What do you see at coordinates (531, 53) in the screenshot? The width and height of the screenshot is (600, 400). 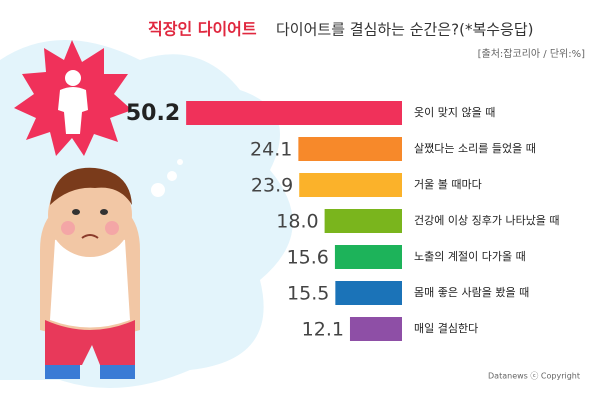 I see `subtitle: [출처:잡코리아 / 단위:%]` at bounding box center [531, 53].